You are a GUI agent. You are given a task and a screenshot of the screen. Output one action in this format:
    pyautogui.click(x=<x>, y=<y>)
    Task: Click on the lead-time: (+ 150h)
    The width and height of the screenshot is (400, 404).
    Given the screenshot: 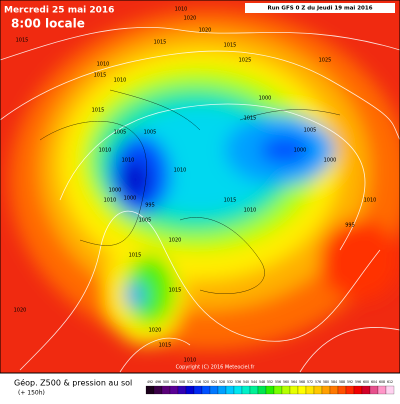 What is the action you would take?
    pyautogui.click(x=31, y=393)
    